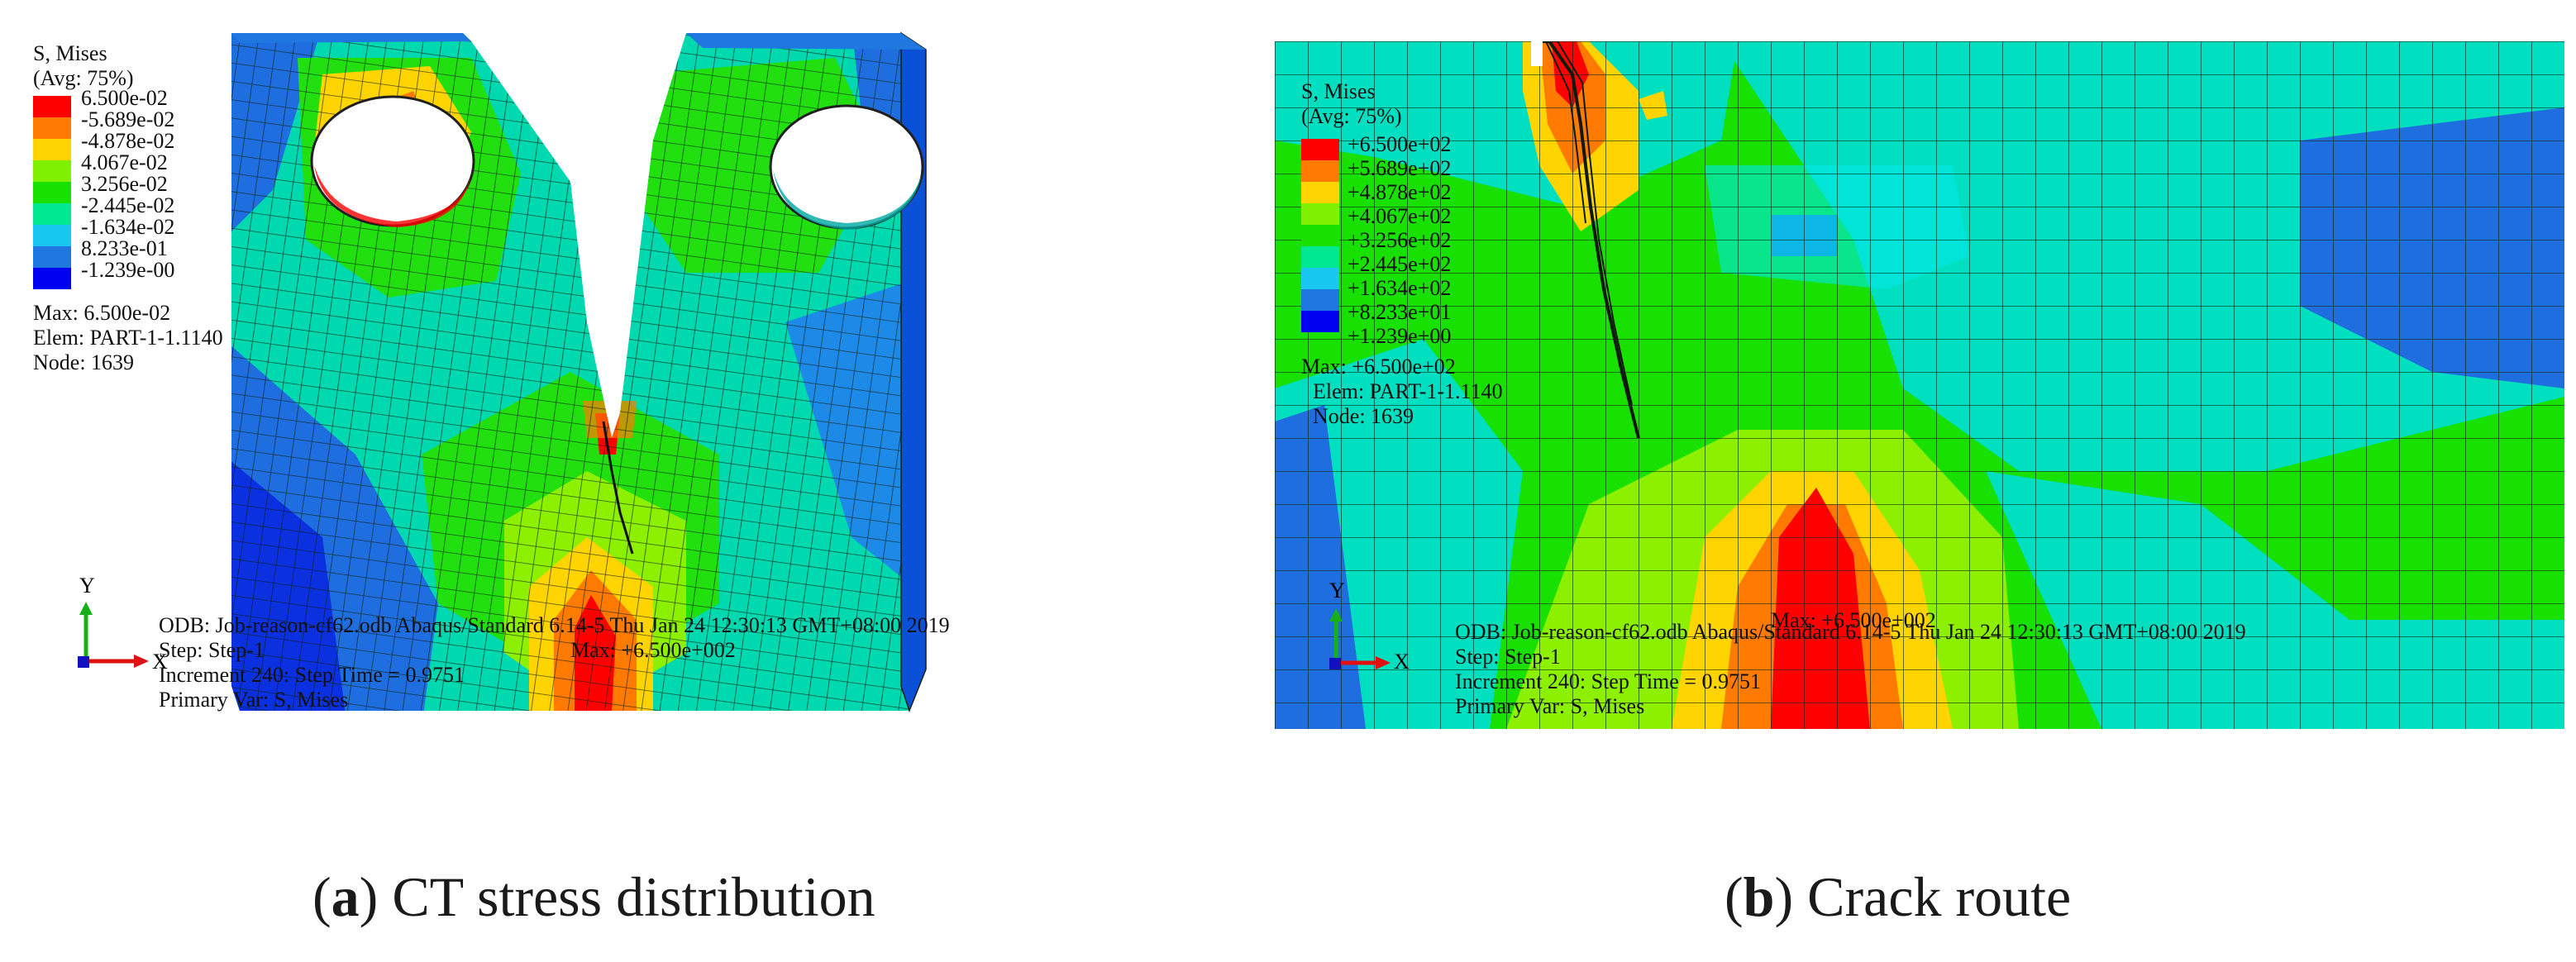  I want to click on legend-value: +1.239e+00, so click(1400, 336).